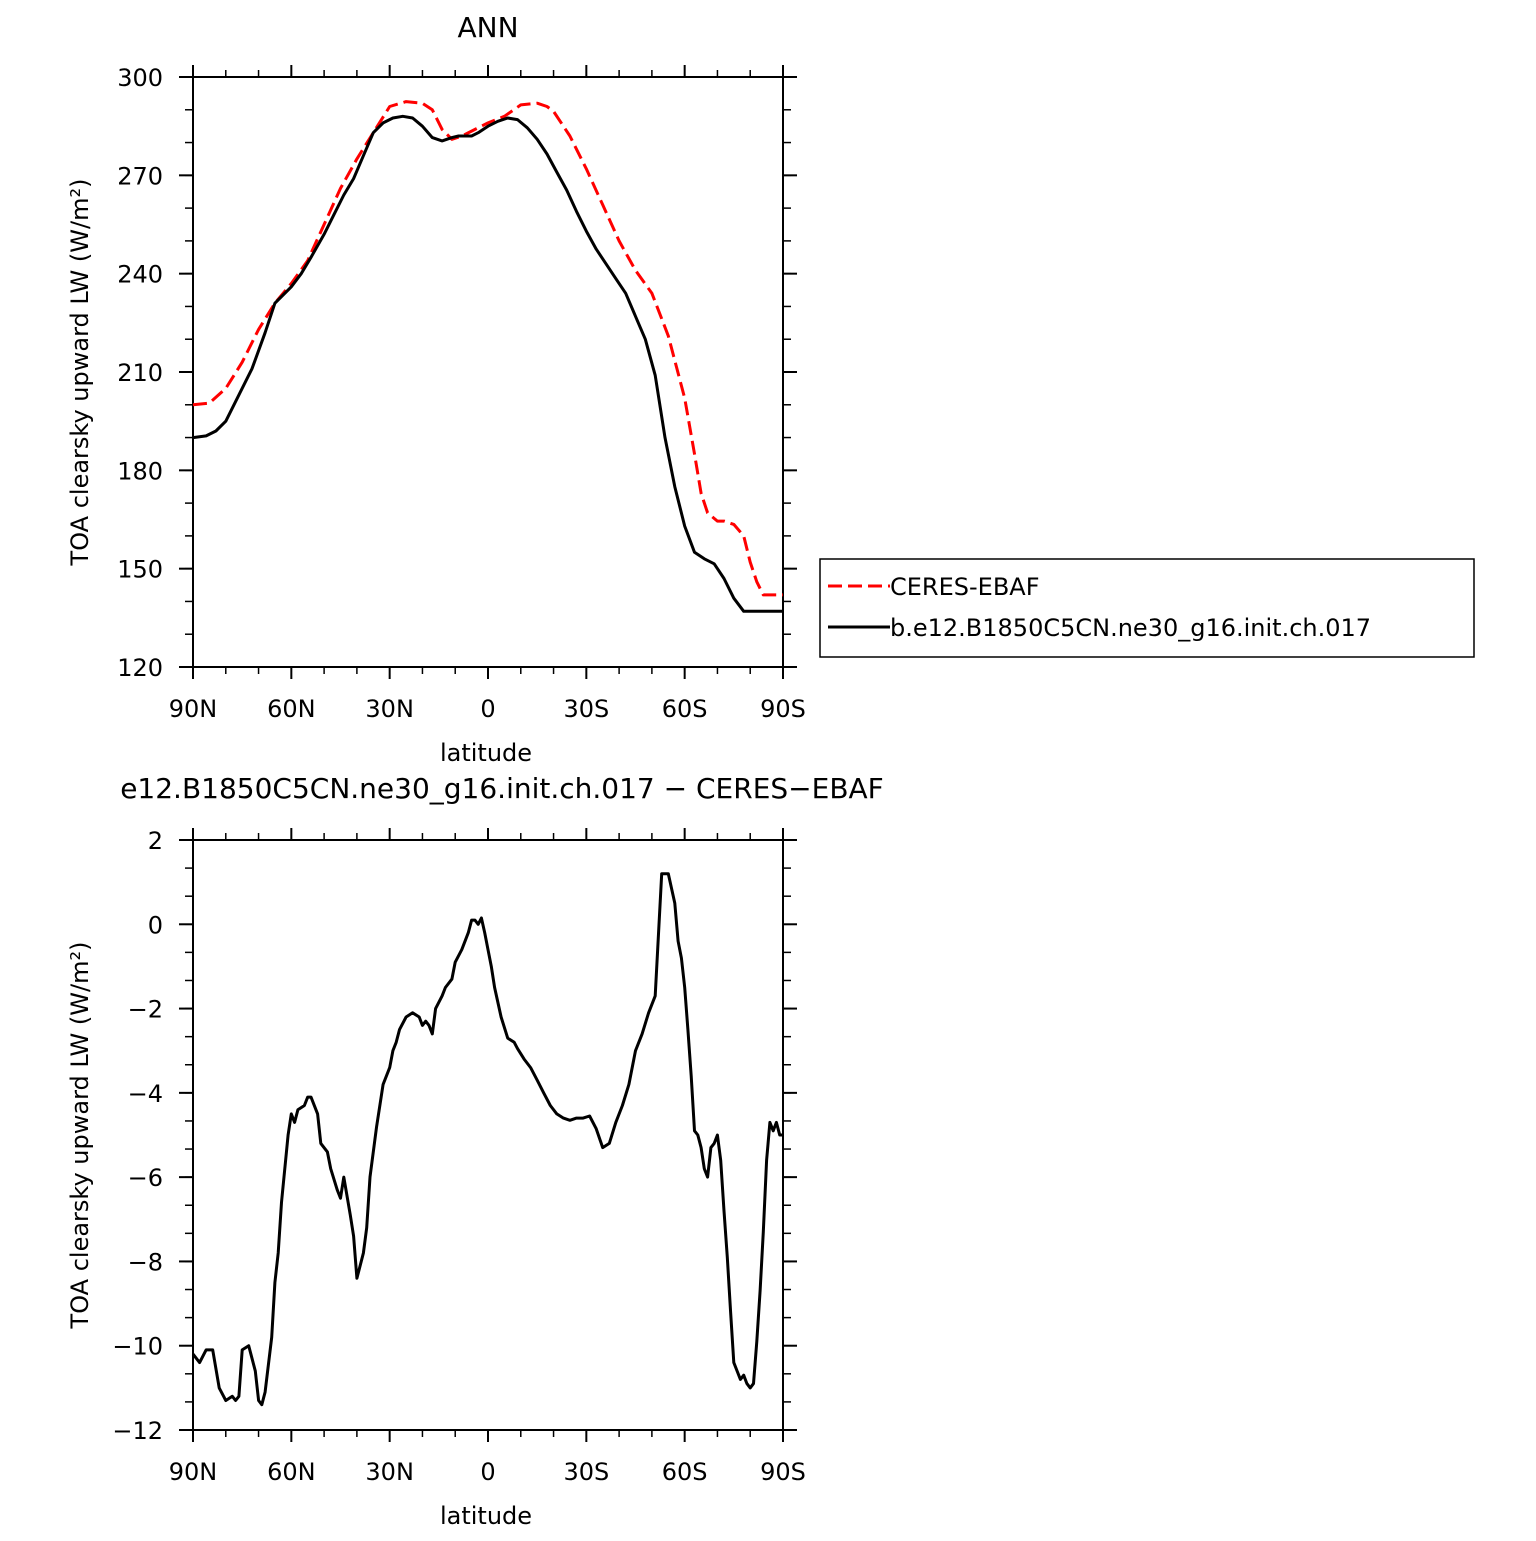 The width and height of the screenshot is (1536, 1541). I want to click on y-tick-label: 300, so click(140, 78).